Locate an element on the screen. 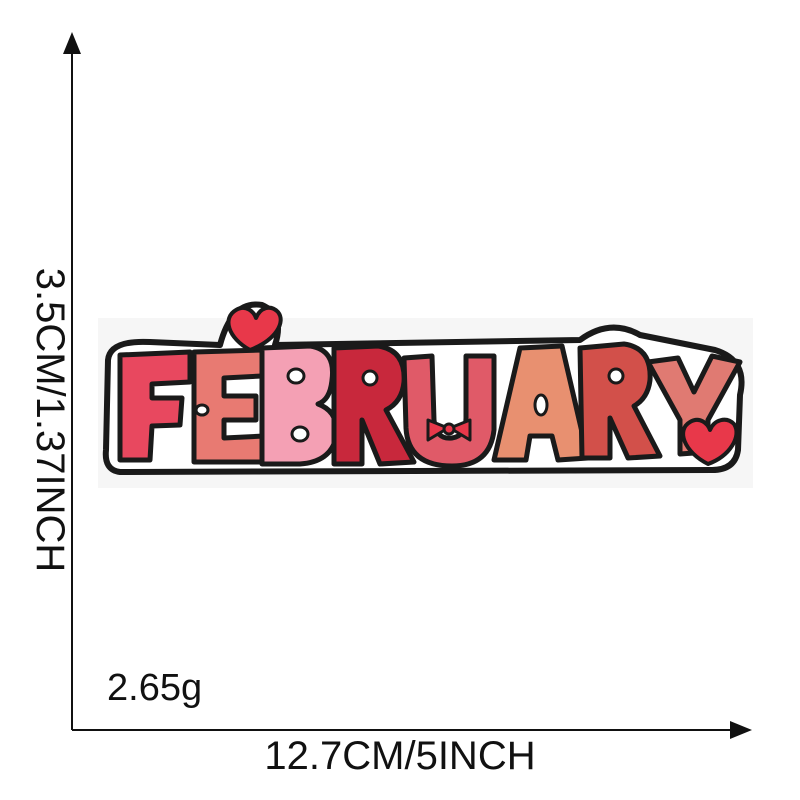 This screenshot has height=800, width=800. bow-icon is located at coordinates (449, 430).